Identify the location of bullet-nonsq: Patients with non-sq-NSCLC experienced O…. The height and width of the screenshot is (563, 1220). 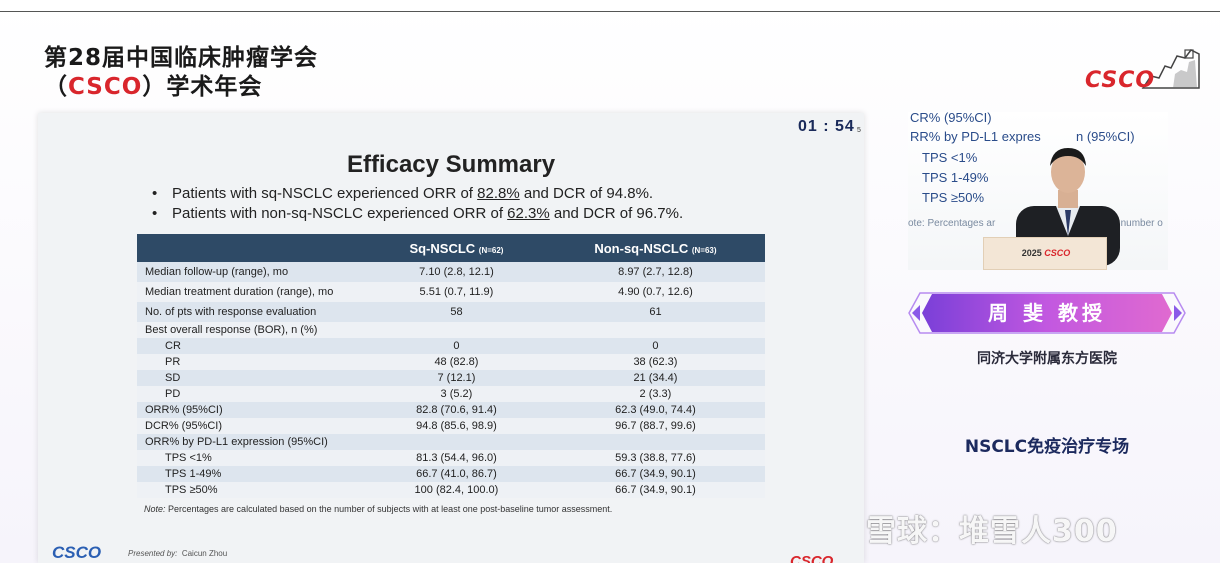
(482, 214).